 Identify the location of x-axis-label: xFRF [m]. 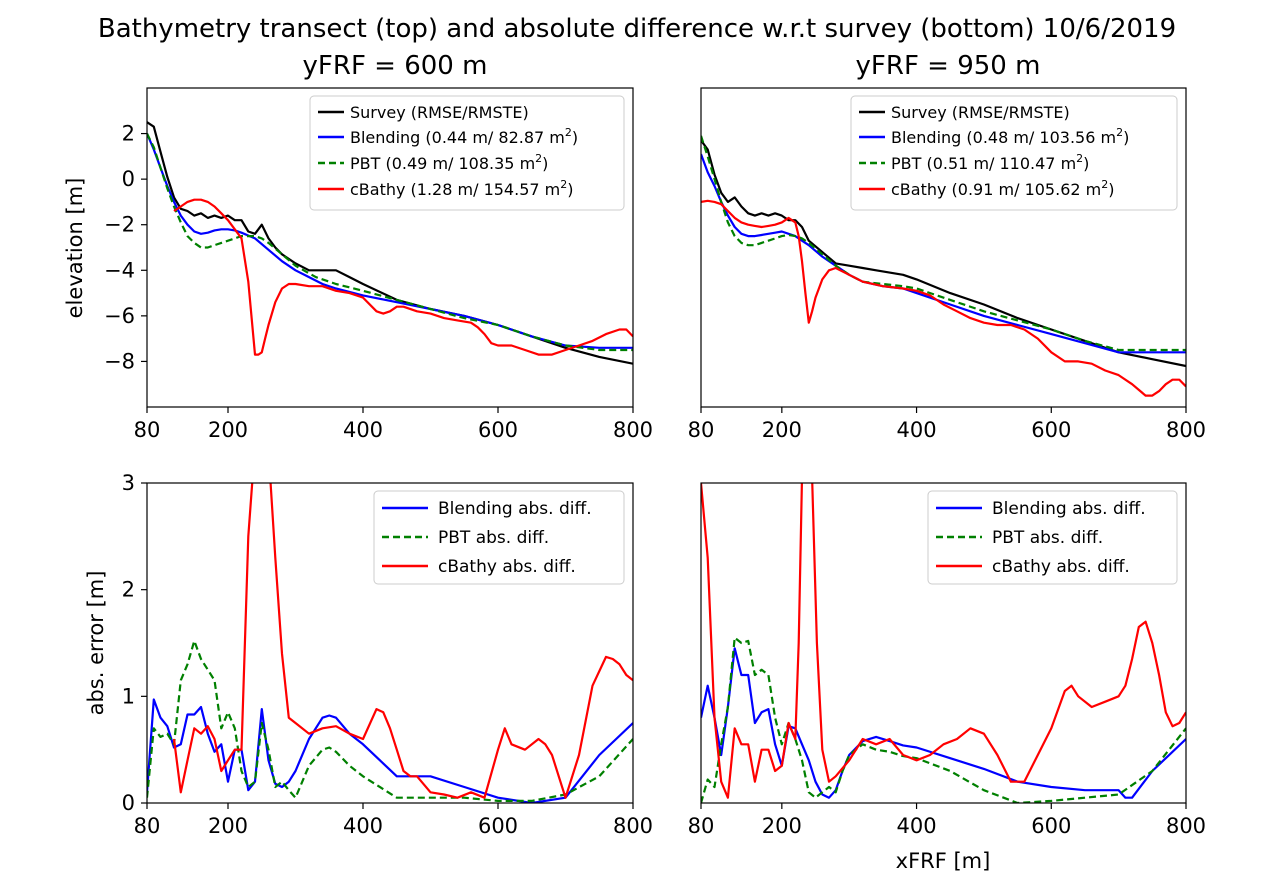
(943, 861).